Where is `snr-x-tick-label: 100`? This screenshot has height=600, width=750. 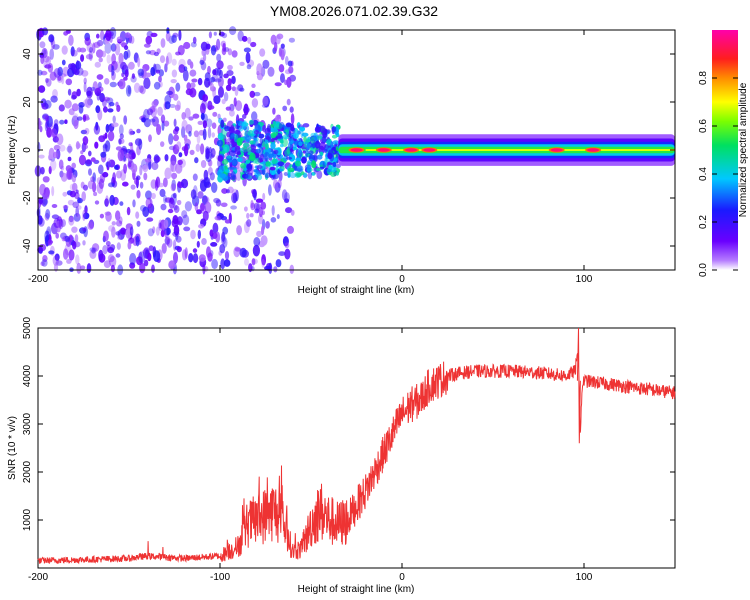 snr-x-tick-label: 100 is located at coordinates (584, 577).